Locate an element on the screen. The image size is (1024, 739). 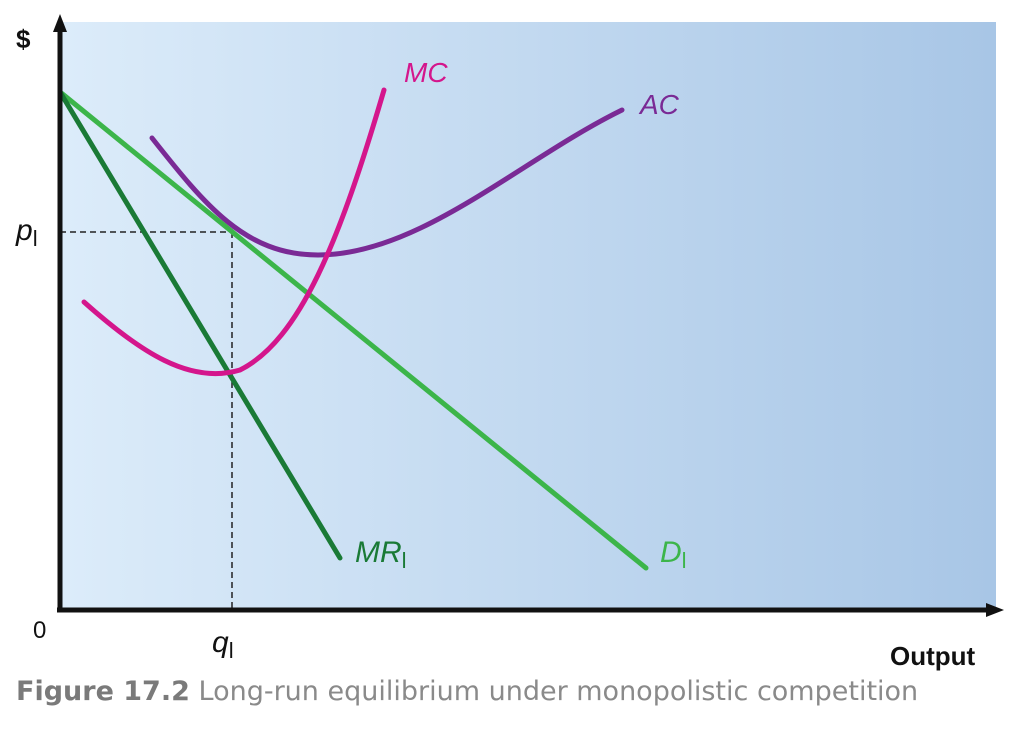
origin-label: 0 is located at coordinates (39, 630).